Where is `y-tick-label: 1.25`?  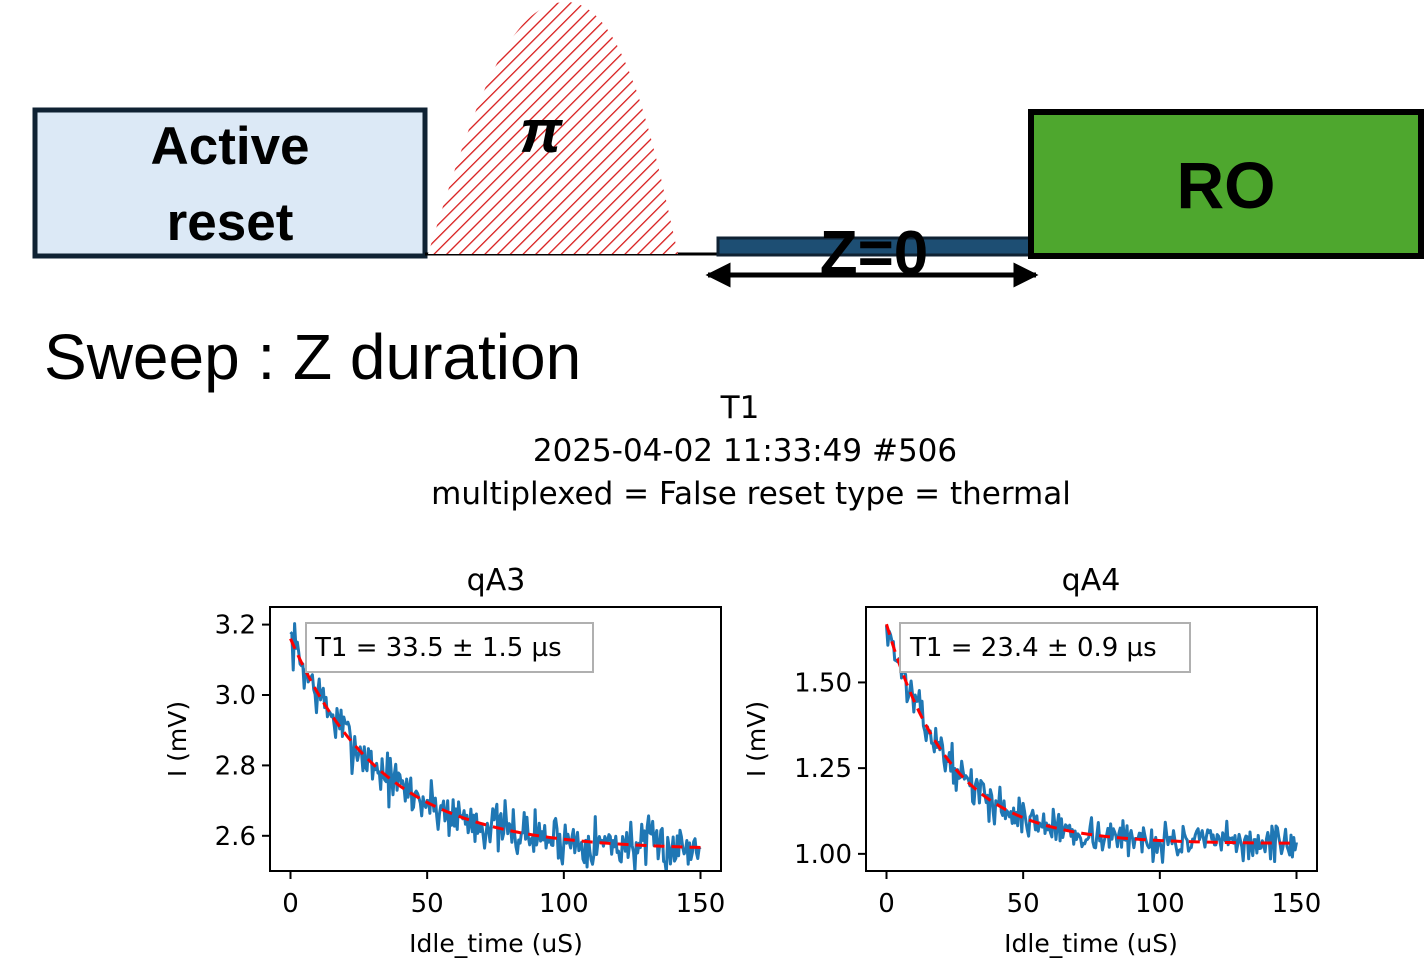
y-tick-label: 1.25 is located at coordinates (823, 769).